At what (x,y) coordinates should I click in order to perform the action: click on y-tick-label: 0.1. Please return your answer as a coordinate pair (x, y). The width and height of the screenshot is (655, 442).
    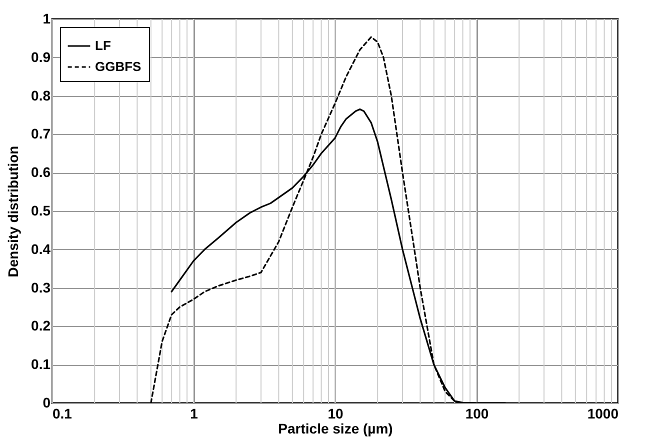
    Looking at the image, I should click on (41, 364).